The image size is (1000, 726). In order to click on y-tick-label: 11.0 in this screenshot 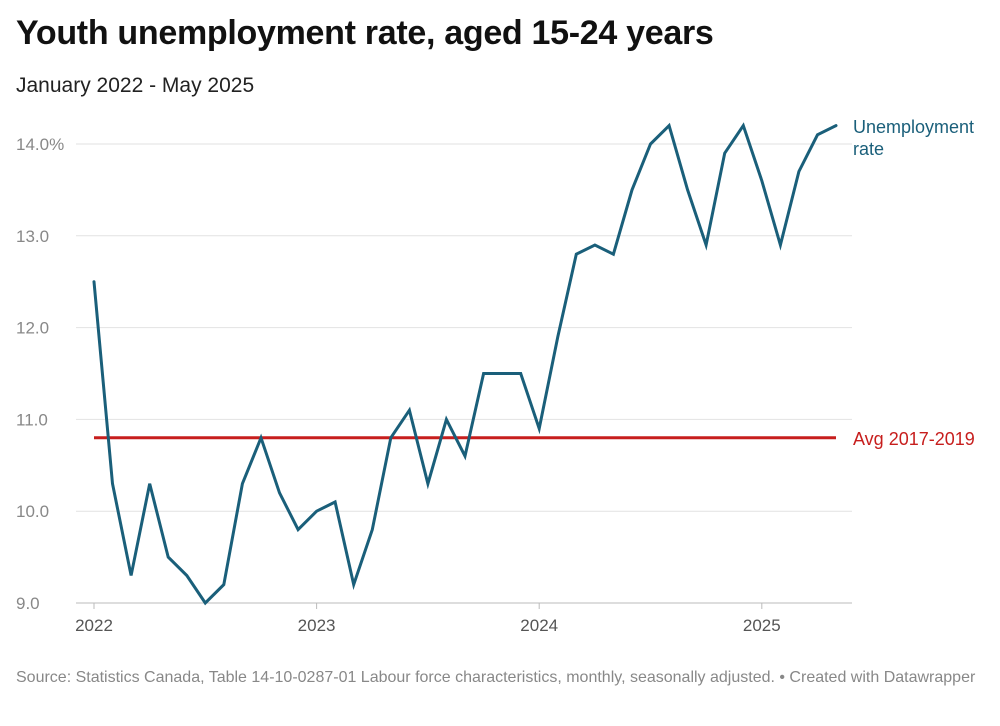, I will do `click(32, 419)`.